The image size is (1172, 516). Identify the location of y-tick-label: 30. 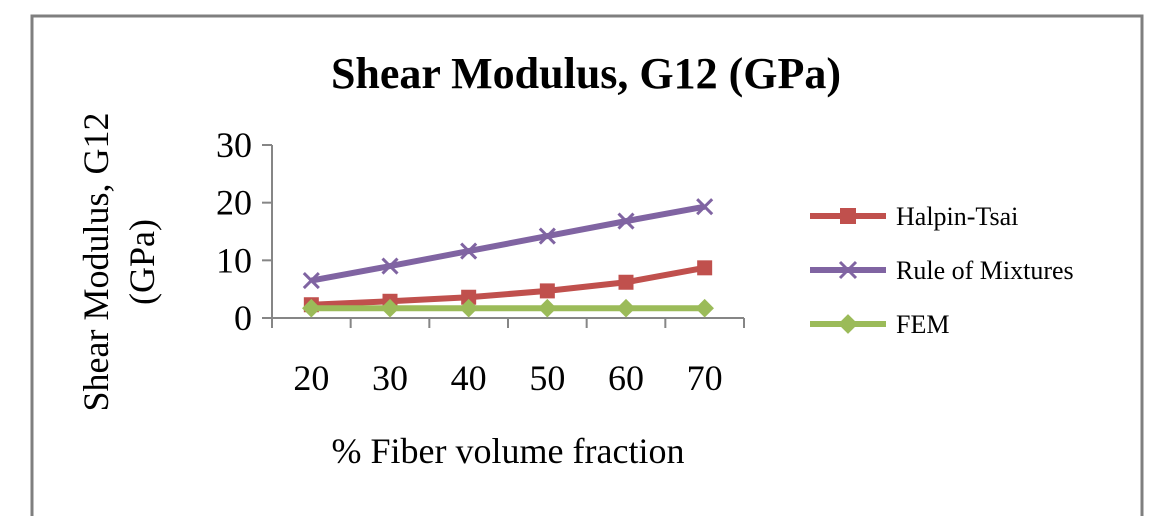
(234, 145).